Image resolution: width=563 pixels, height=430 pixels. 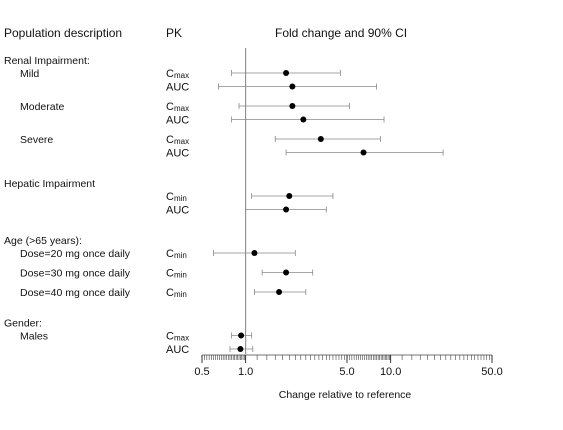 What do you see at coordinates (345, 395) in the screenshot?
I see `x-axis-label: Change relative to reference` at bounding box center [345, 395].